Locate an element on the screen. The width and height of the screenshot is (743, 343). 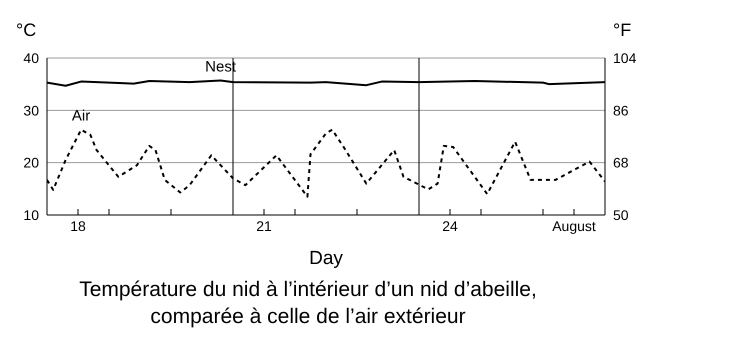
x-tick-label: 24 is located at coordinates (450, 226).